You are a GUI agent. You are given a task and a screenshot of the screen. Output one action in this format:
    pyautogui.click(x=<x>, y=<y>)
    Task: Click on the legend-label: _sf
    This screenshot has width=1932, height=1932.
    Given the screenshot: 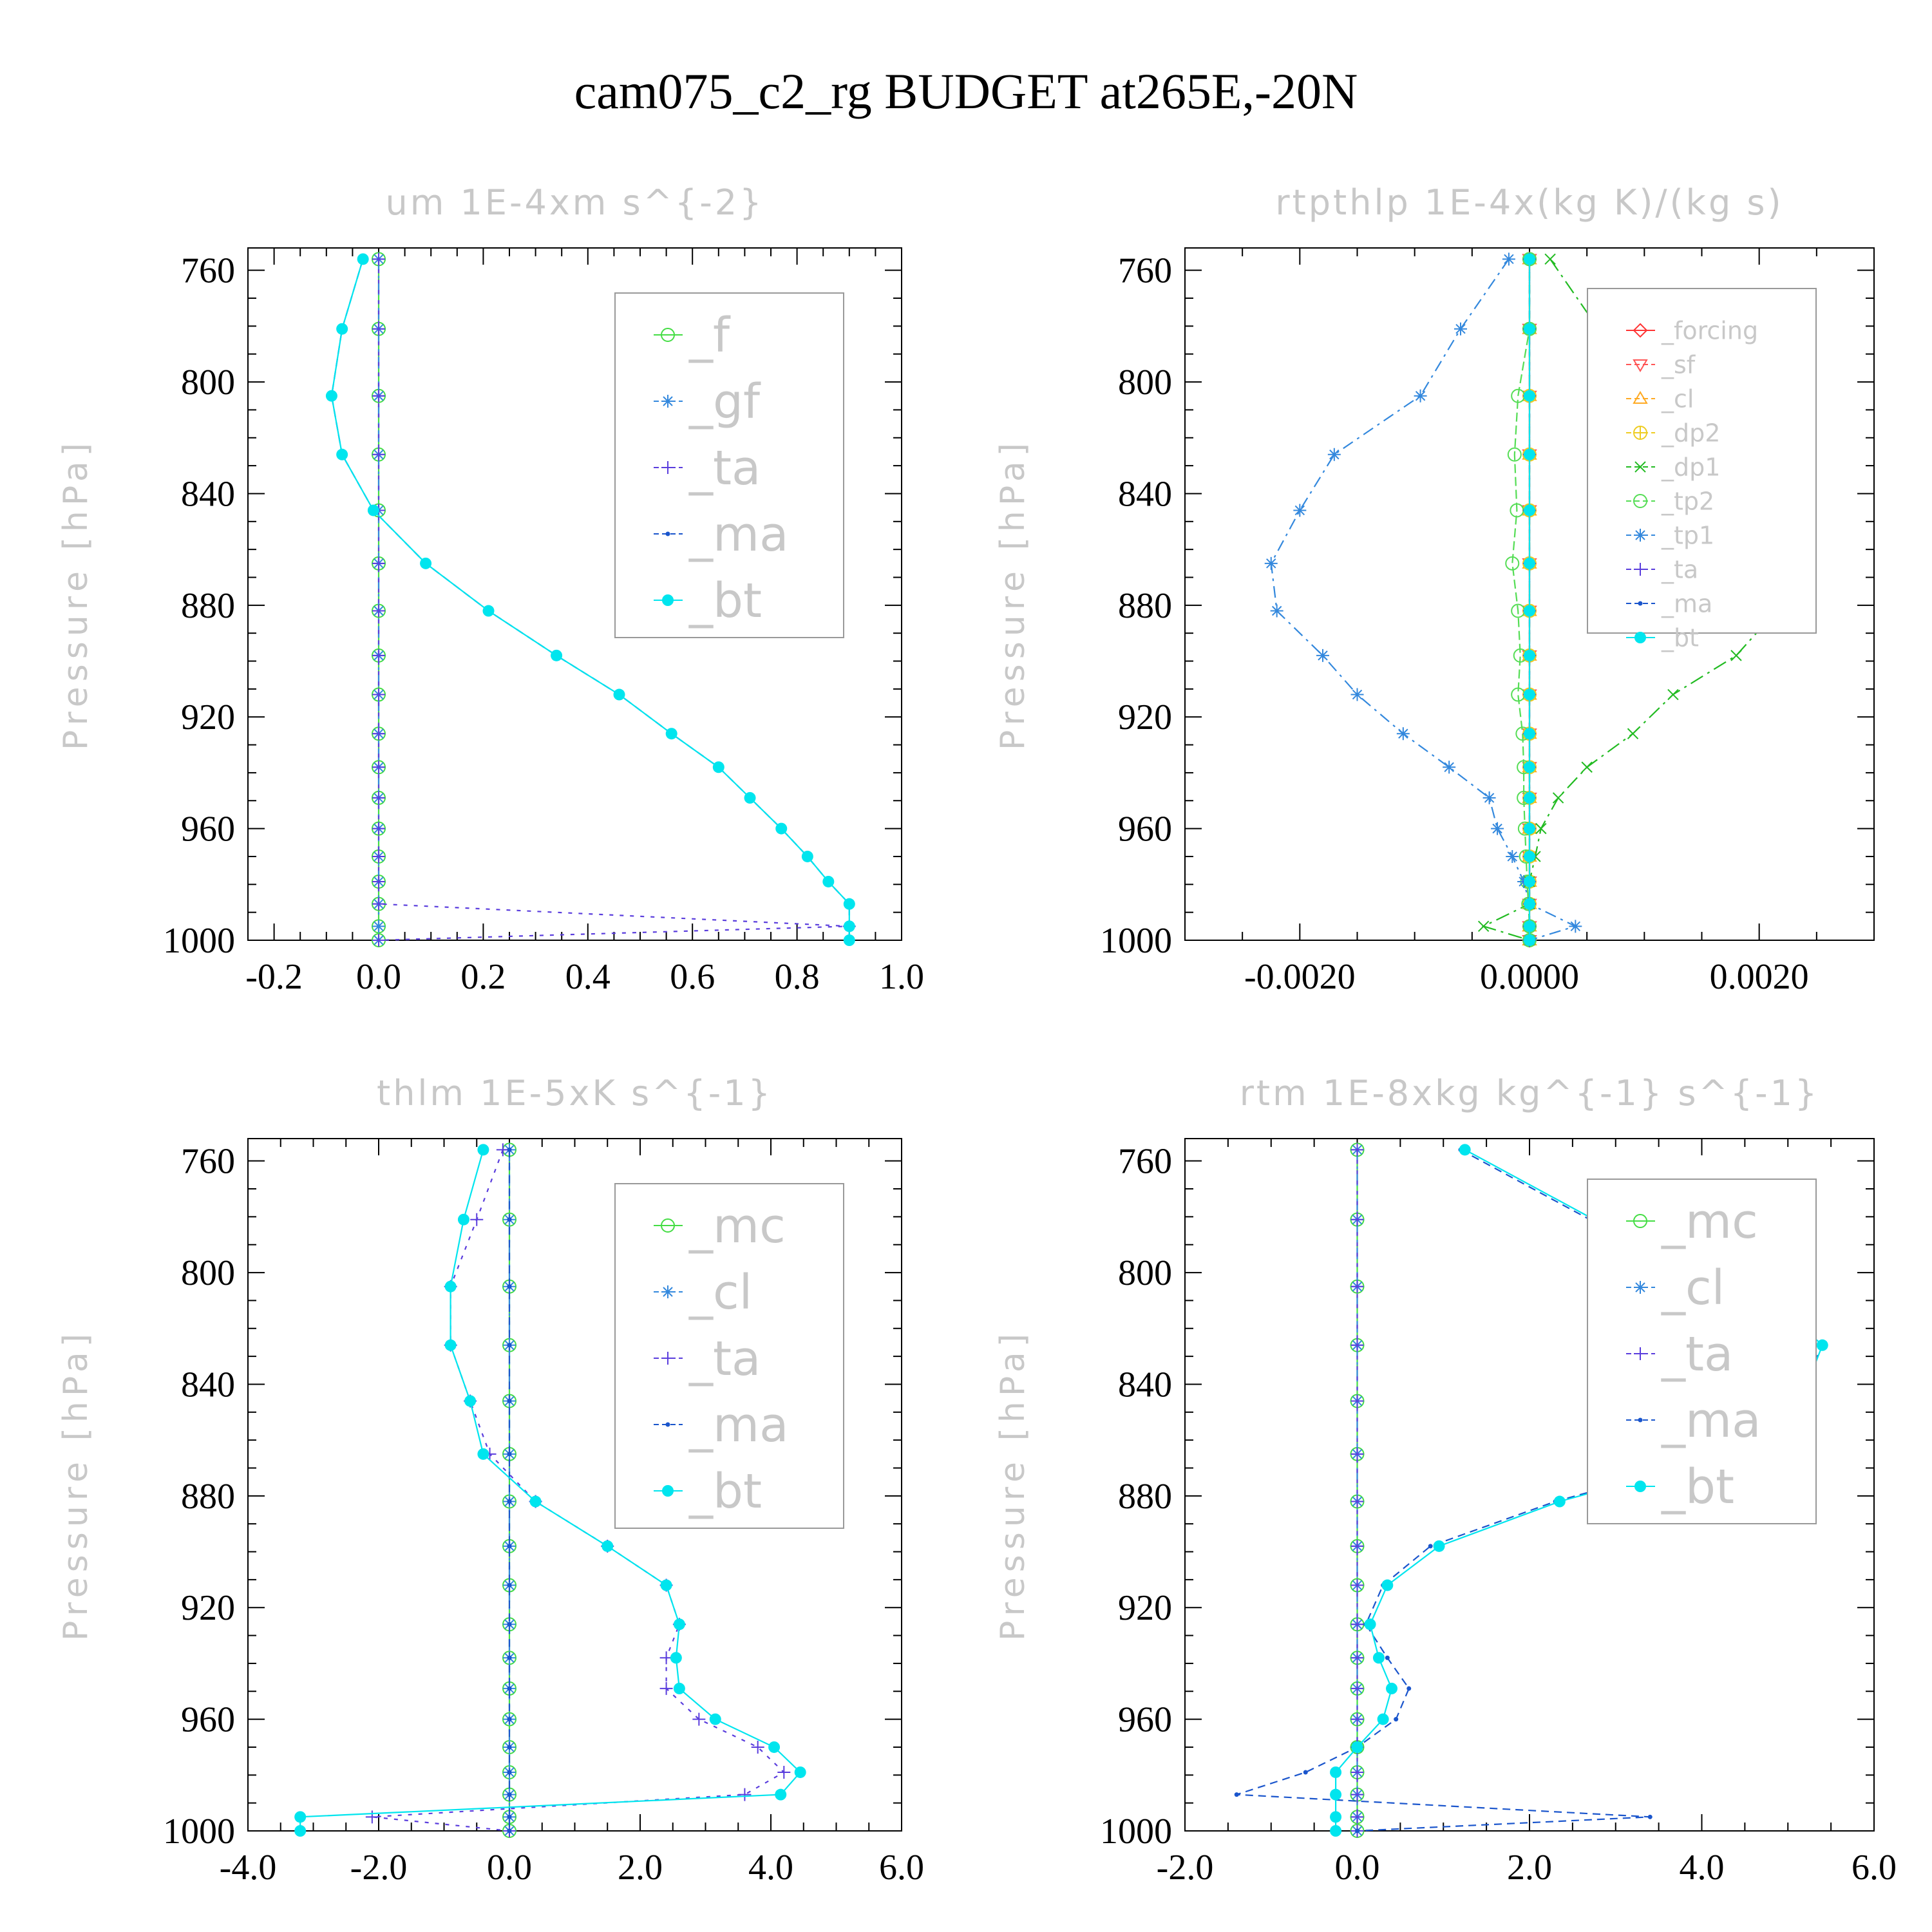 What is the action you would take?
    pyautogui.click(x=1678, y=365)
    